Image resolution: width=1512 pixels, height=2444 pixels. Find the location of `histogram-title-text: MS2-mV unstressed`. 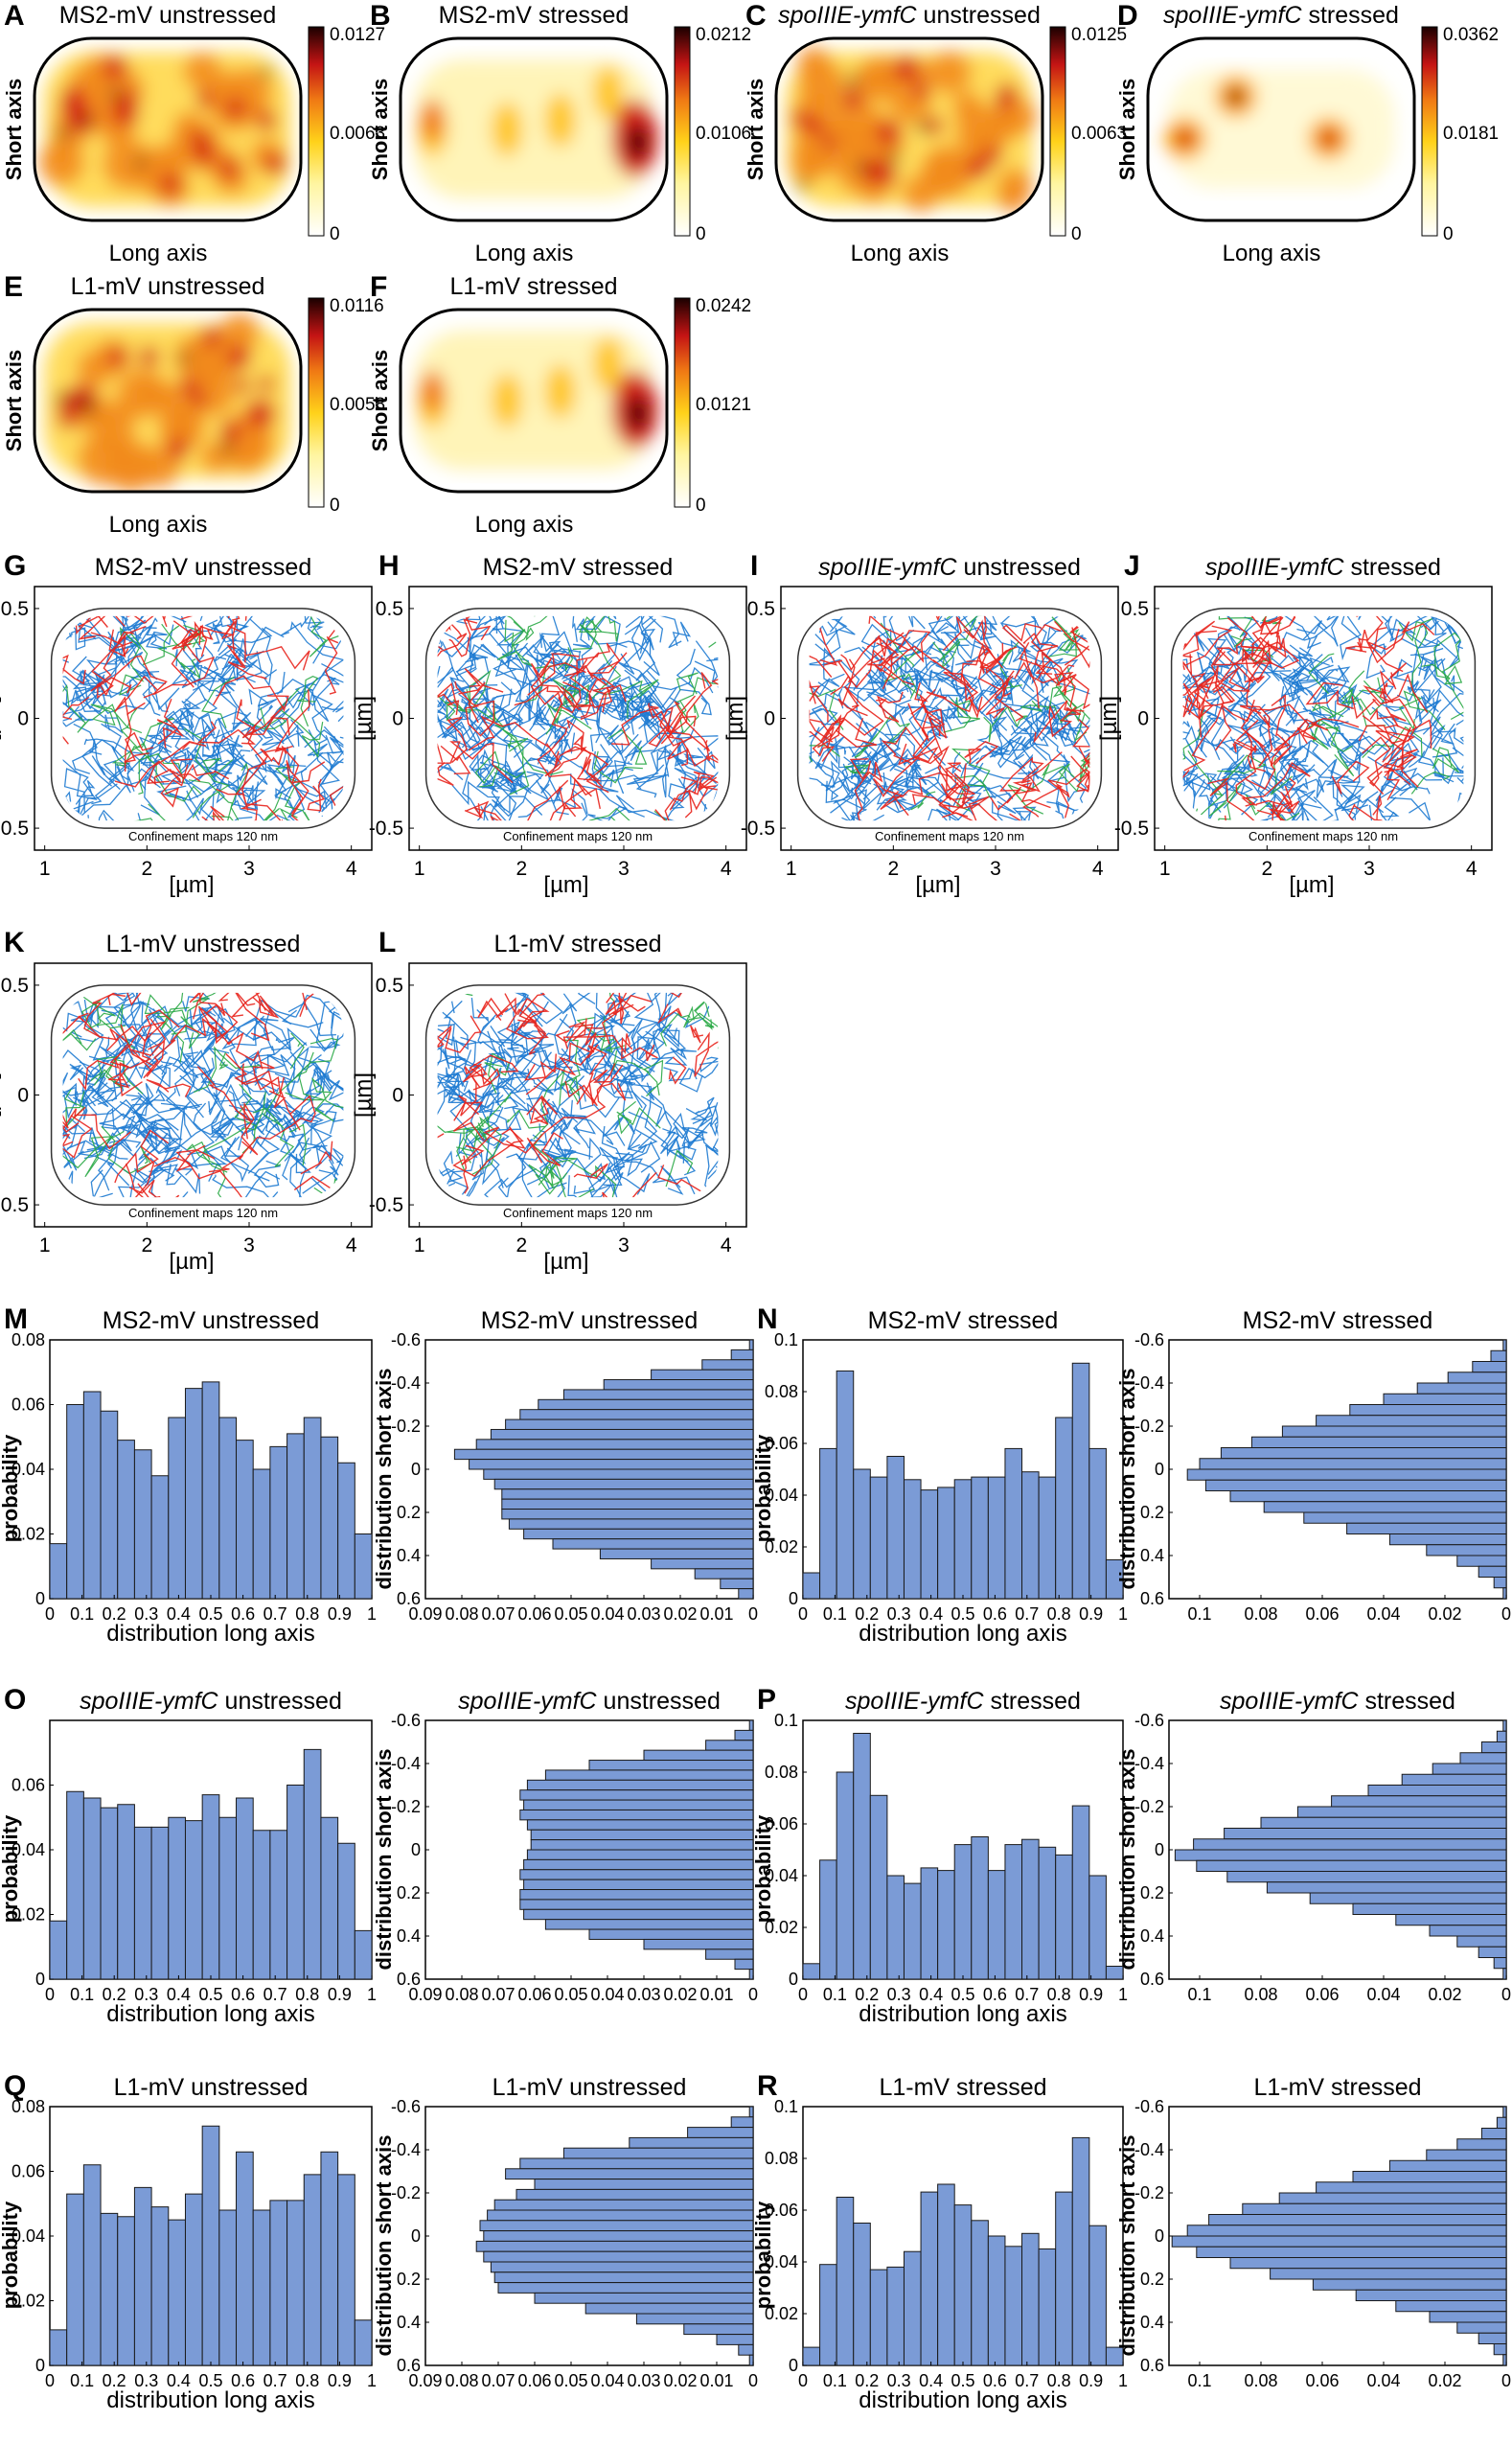

histogram-title-text: MS2-mV unstressed is located at coordinates (211, 1320).